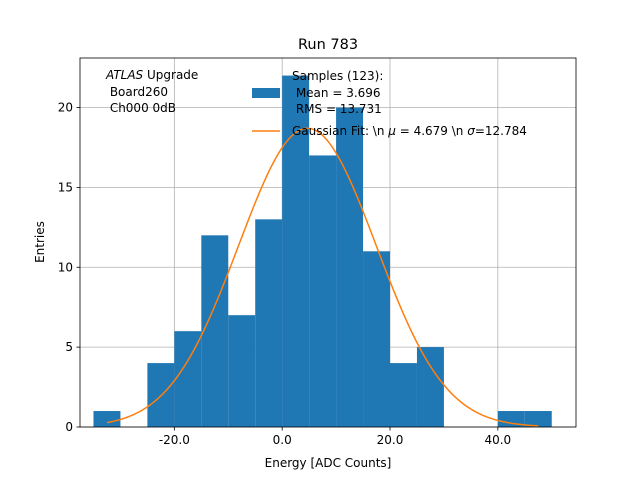 Image resolution: width=640 pixels, height=480 pixels. What do you see at coordinates (282, 440) in the screenshot?
I see `x-tick-label: 0.0` at bounding box center [282, 440].